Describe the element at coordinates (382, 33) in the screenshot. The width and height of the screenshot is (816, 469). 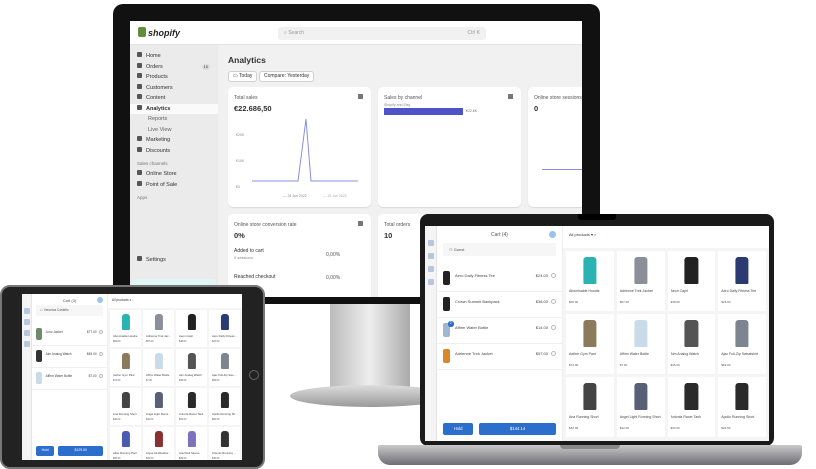
I see `search-input: ⌕ Search Ctrl K` at that location.